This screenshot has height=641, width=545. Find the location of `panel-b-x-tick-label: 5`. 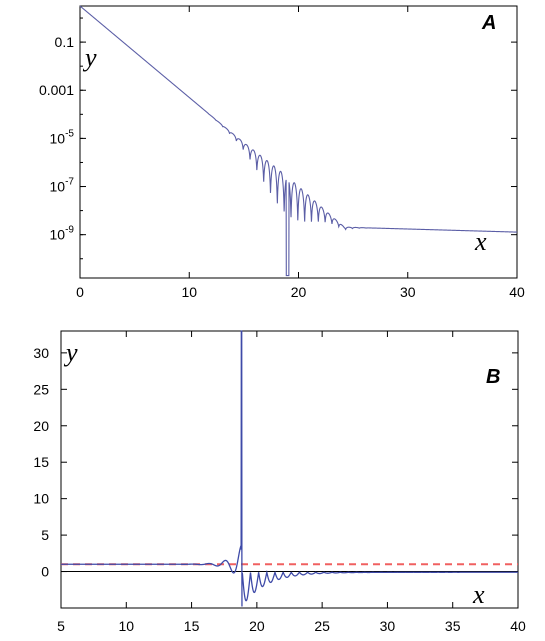

panel-b-x-tick-label: 5 is located at coordinates (61, 626).